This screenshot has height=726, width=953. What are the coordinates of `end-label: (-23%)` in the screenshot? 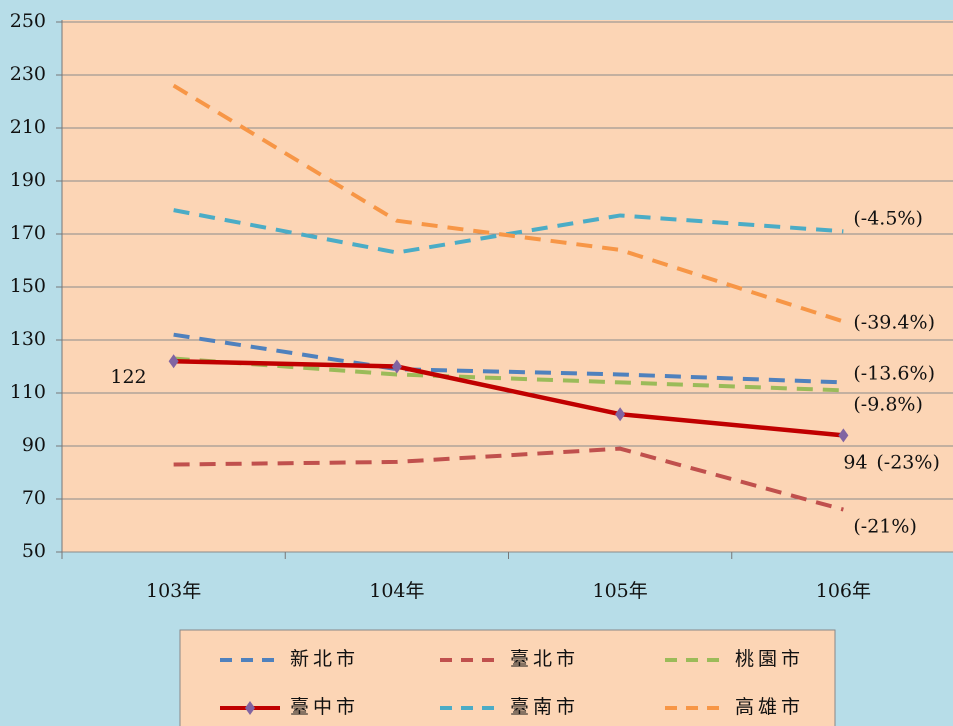 It's located at (907, 462).